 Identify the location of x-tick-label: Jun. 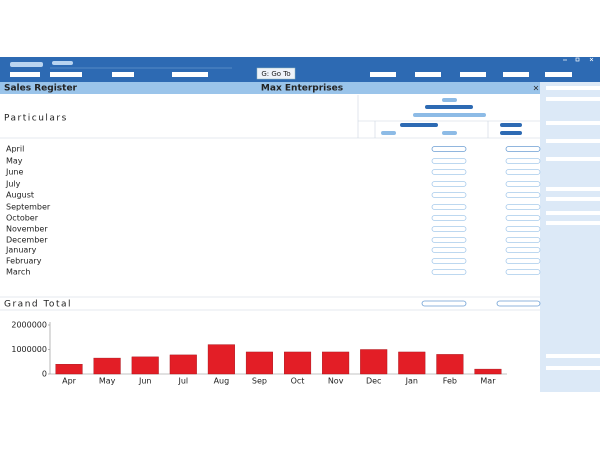
(145, 381).